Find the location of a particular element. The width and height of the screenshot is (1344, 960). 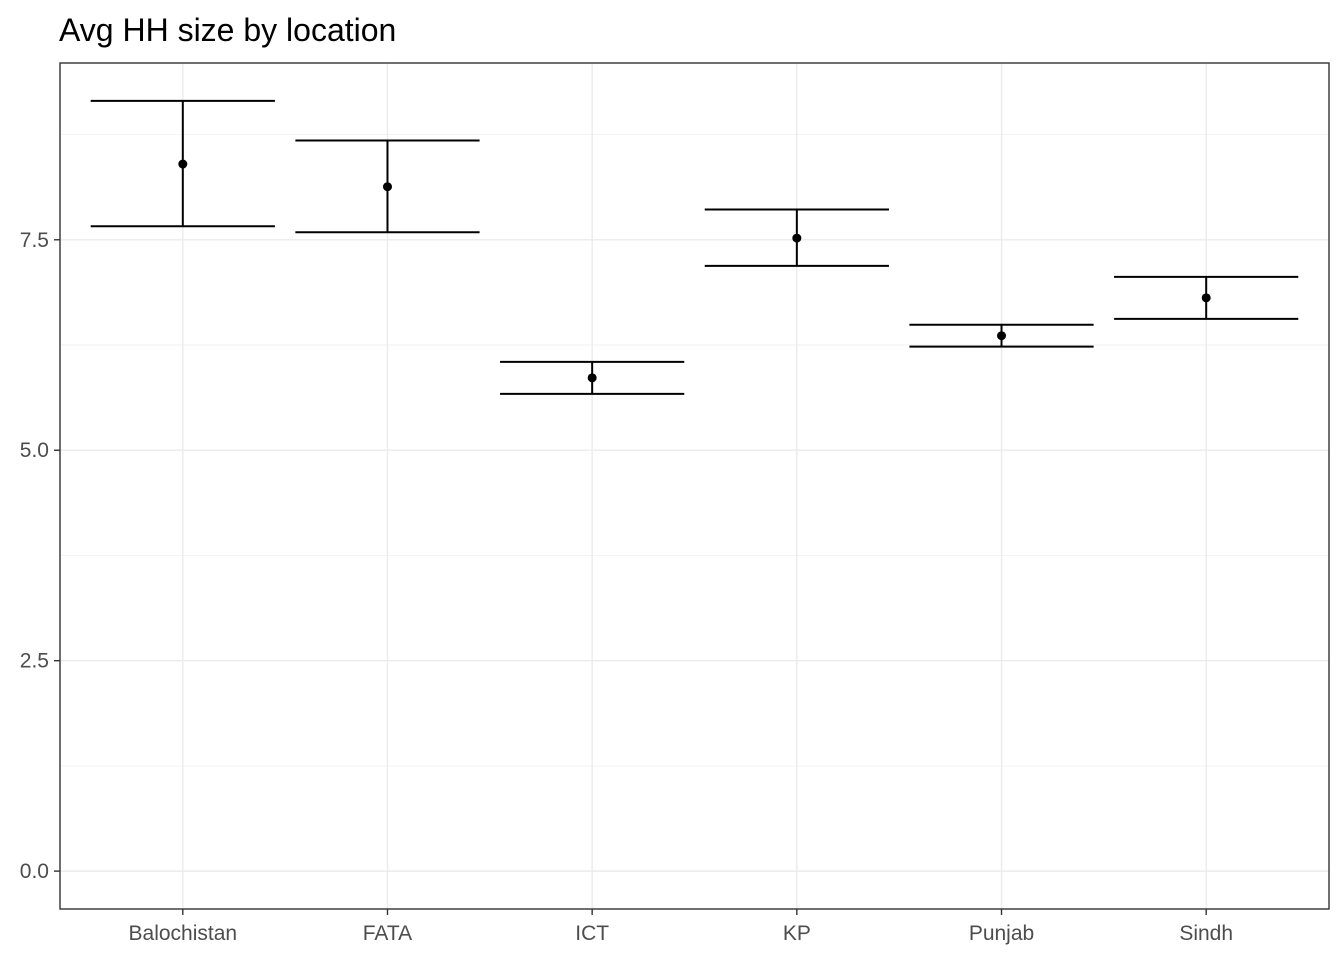

x-tick-label: KP is located at coordinates (797, 933).